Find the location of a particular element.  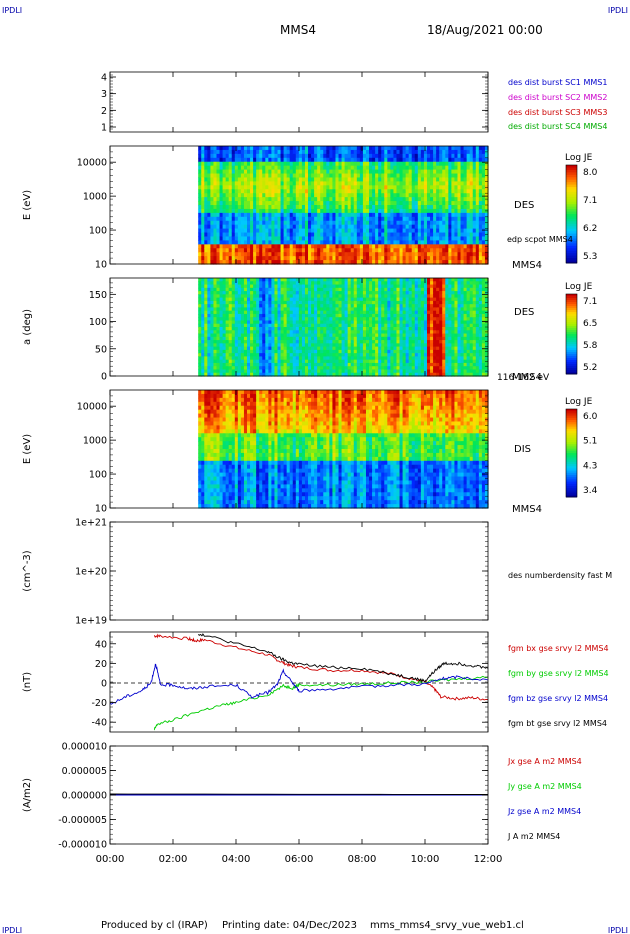

y-tick-label: 10000 is located at coordinates (92, 163).